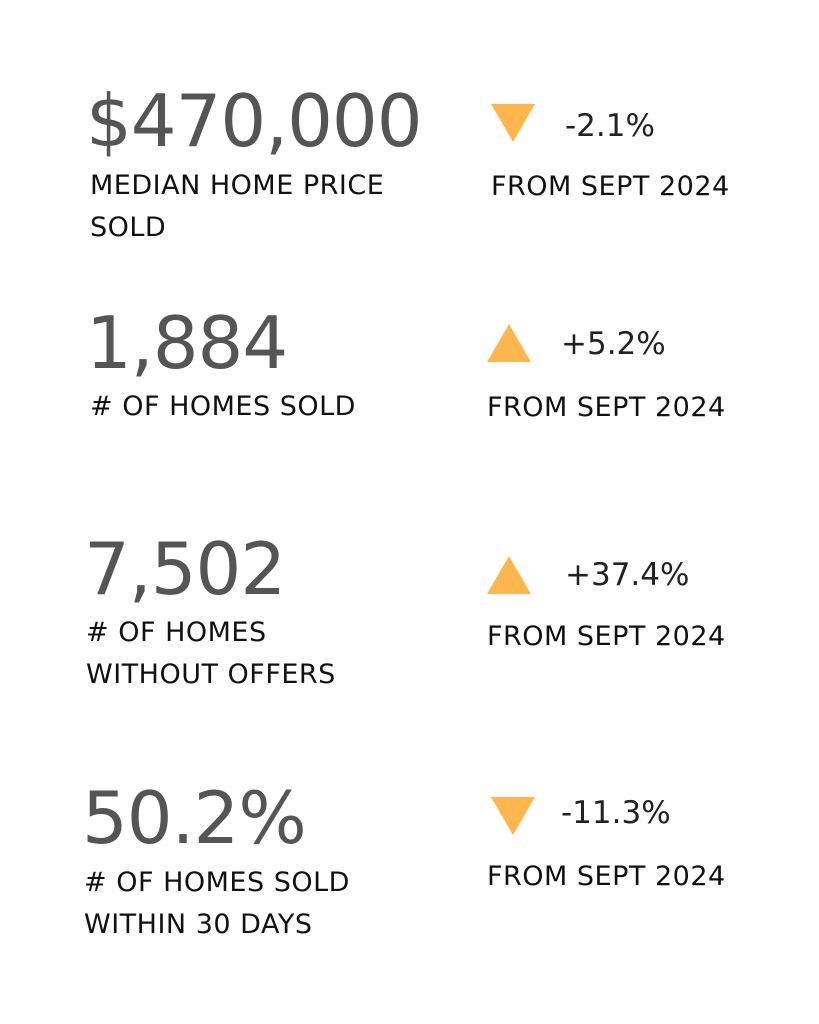  What do you see at coordinates (606, 636) in the screenshot?
I see `homes-without-offers-compare: FROM SEPT 2024` at bounding box center [606, 636].